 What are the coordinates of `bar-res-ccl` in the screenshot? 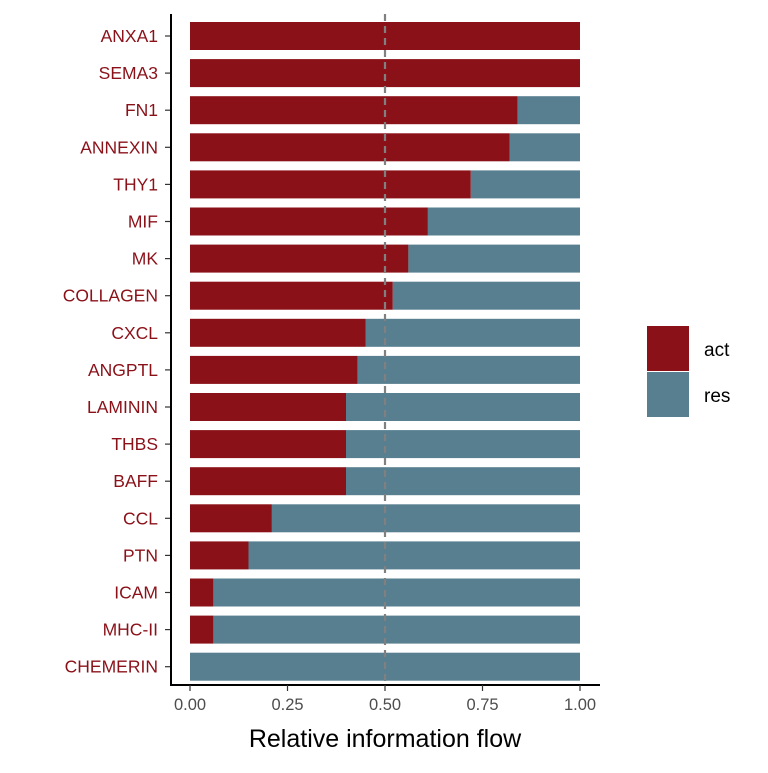 It's located at (425, 518).